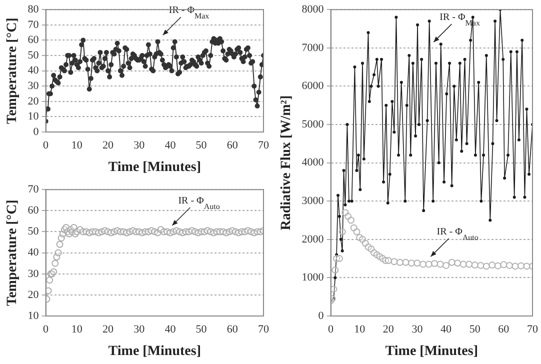  Describe the element at coordinates (286, 162) in the screenshot. I see `y-axis-title: Radiative Flux [W/m²]` at that location.